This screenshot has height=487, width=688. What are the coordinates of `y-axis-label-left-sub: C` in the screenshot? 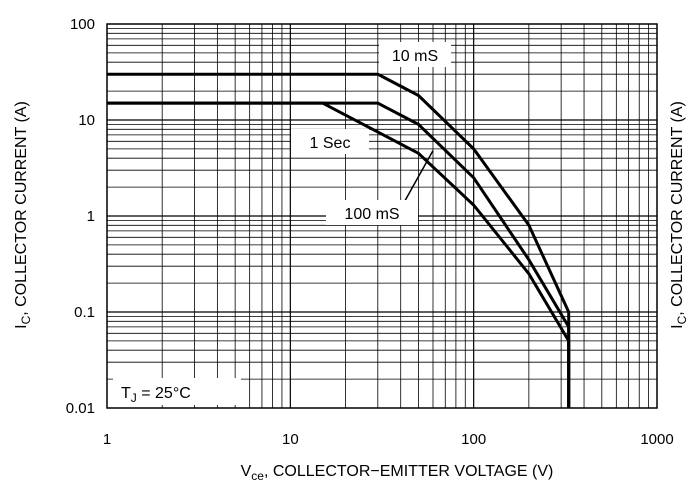 It's located at (26, 319).